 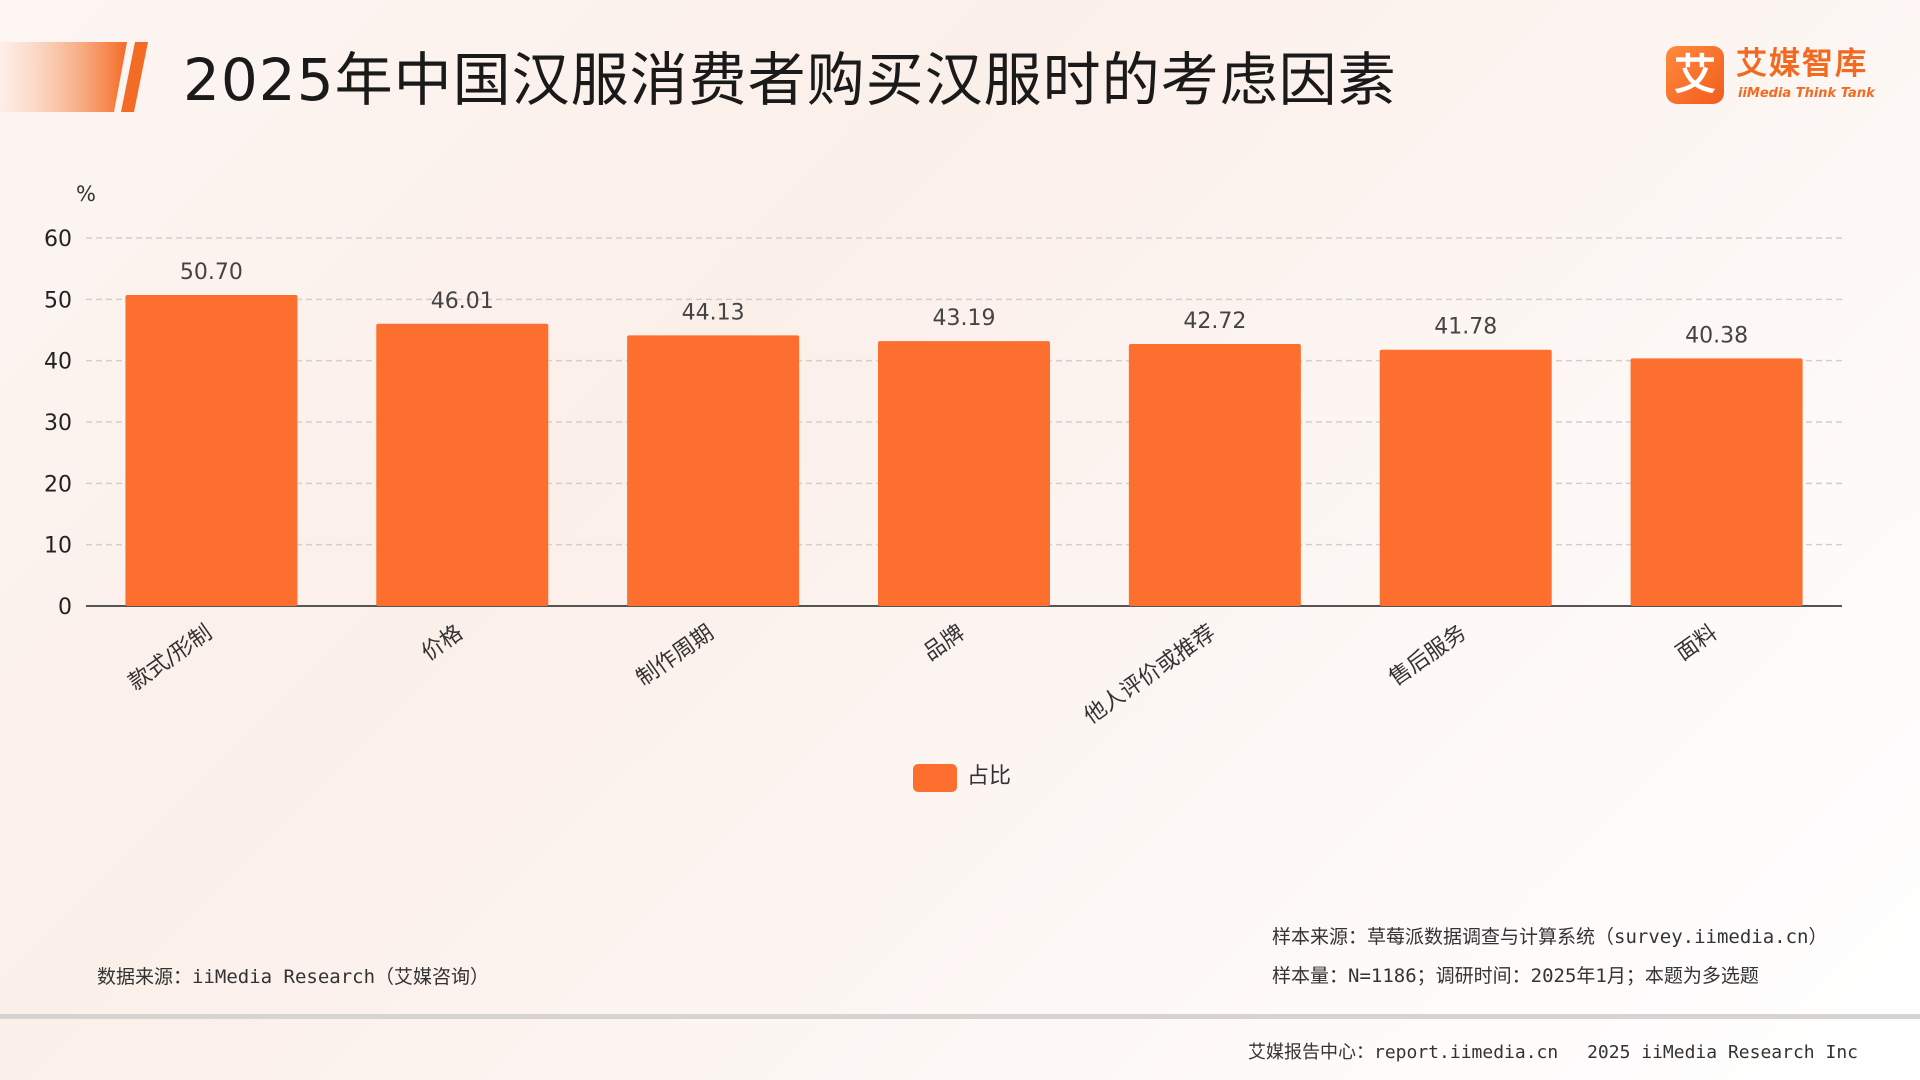 What do you see at coordinates (1802, 64) in the screenshot?
I see `logo-name-cn: 艾媒智库` at bounding box center [1802, 64].